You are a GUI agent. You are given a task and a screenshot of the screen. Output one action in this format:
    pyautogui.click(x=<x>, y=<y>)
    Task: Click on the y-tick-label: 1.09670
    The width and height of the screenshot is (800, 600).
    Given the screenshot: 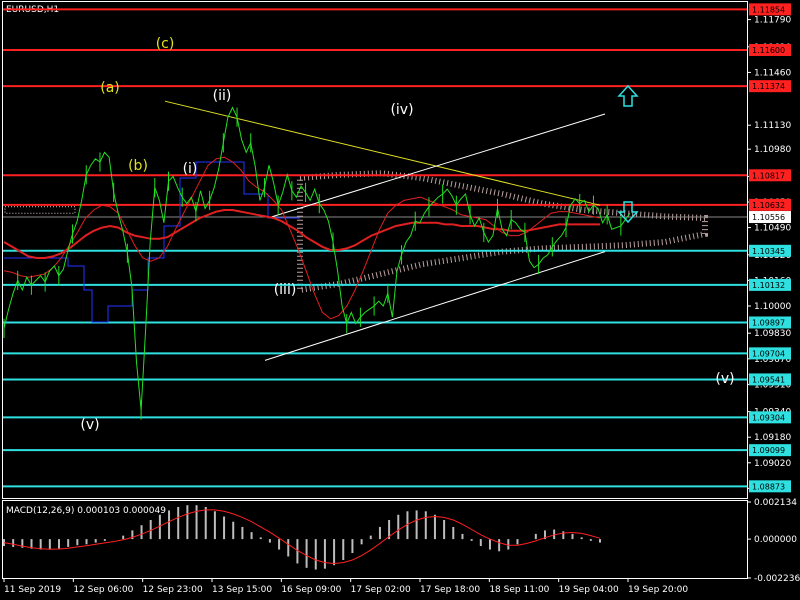 What is the action you would take?
    pyautogui.click(x=772, y=360)
    